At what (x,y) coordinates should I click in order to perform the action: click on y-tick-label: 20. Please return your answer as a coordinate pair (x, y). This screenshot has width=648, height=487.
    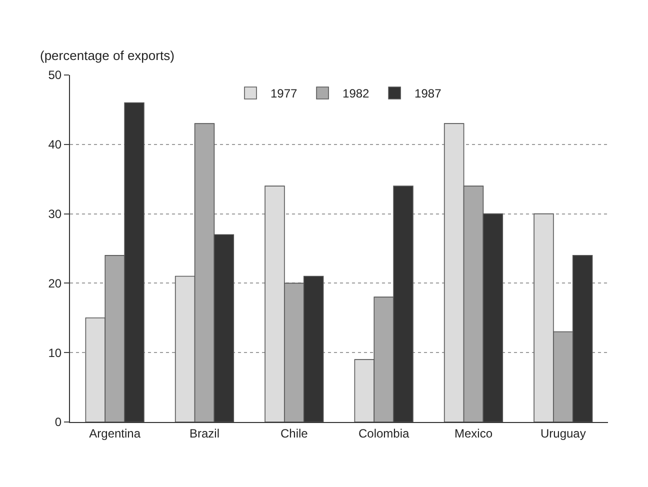
    Looking at the image, I should click on (55, 283).